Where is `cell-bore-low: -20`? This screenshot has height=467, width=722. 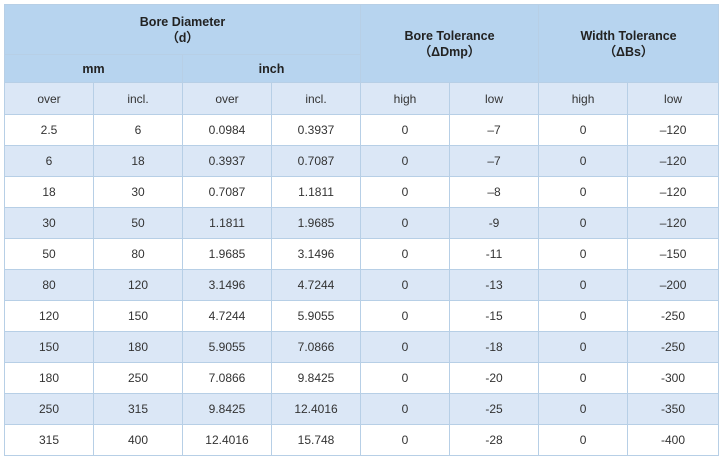 cell-bore-low: -20 is located at coordinates (494, 378).